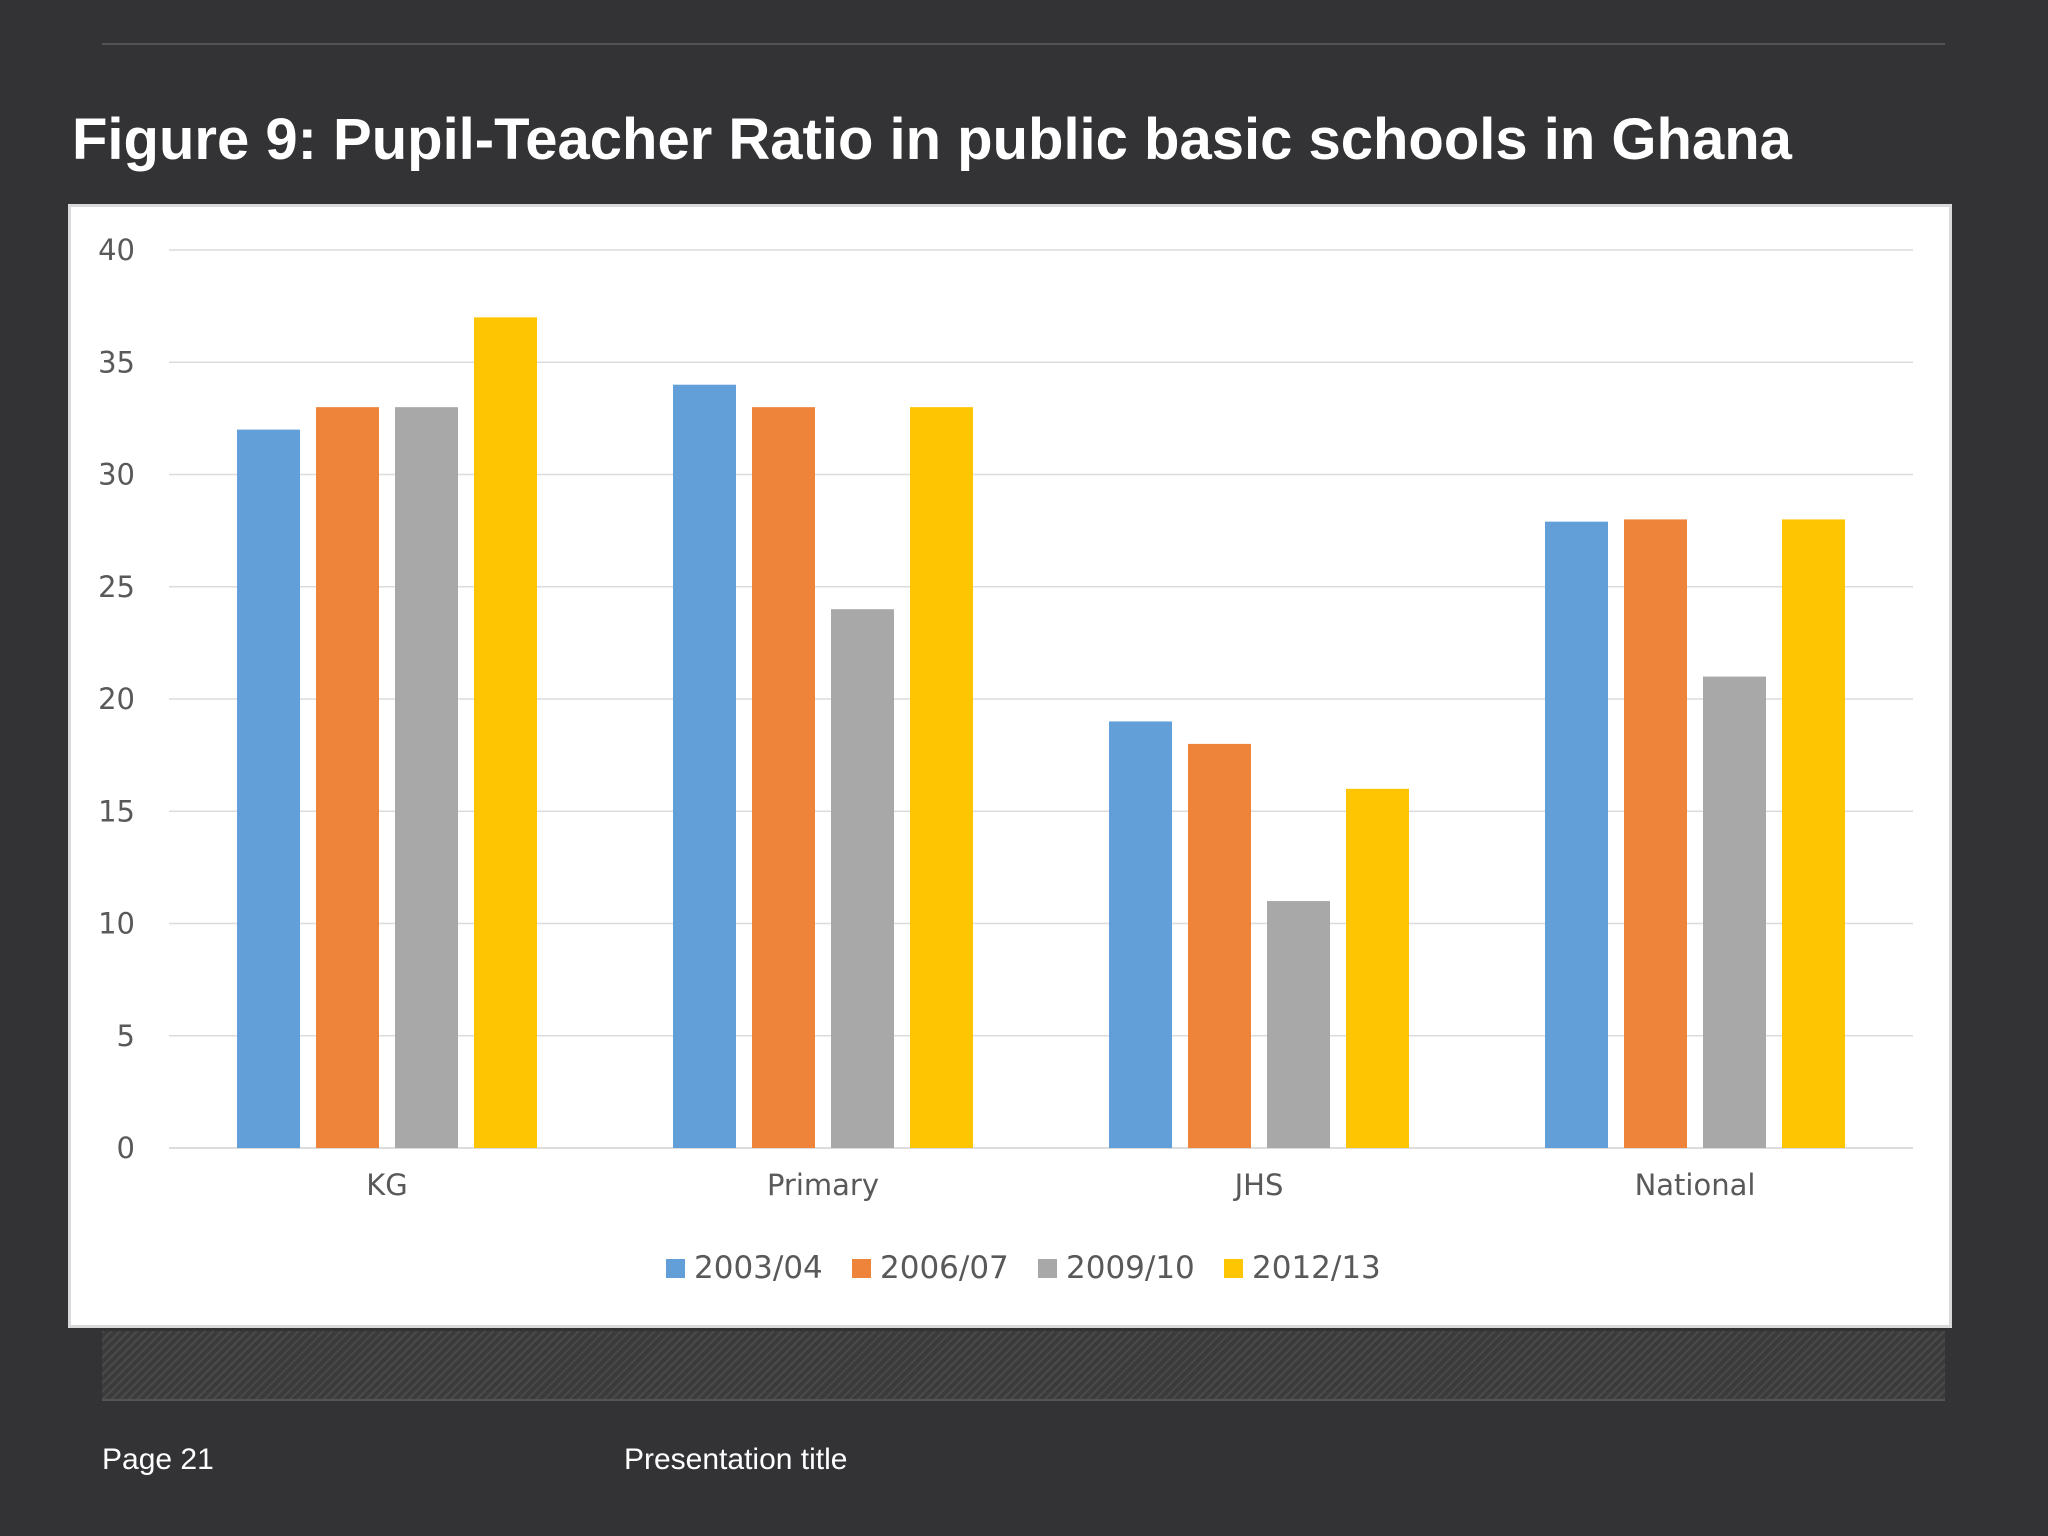 This screenshot has height=1536, width=2048. Describe the element at coordinates (758, 1268) in the screenshot. I see `legend-label: 2003/04` at that location.